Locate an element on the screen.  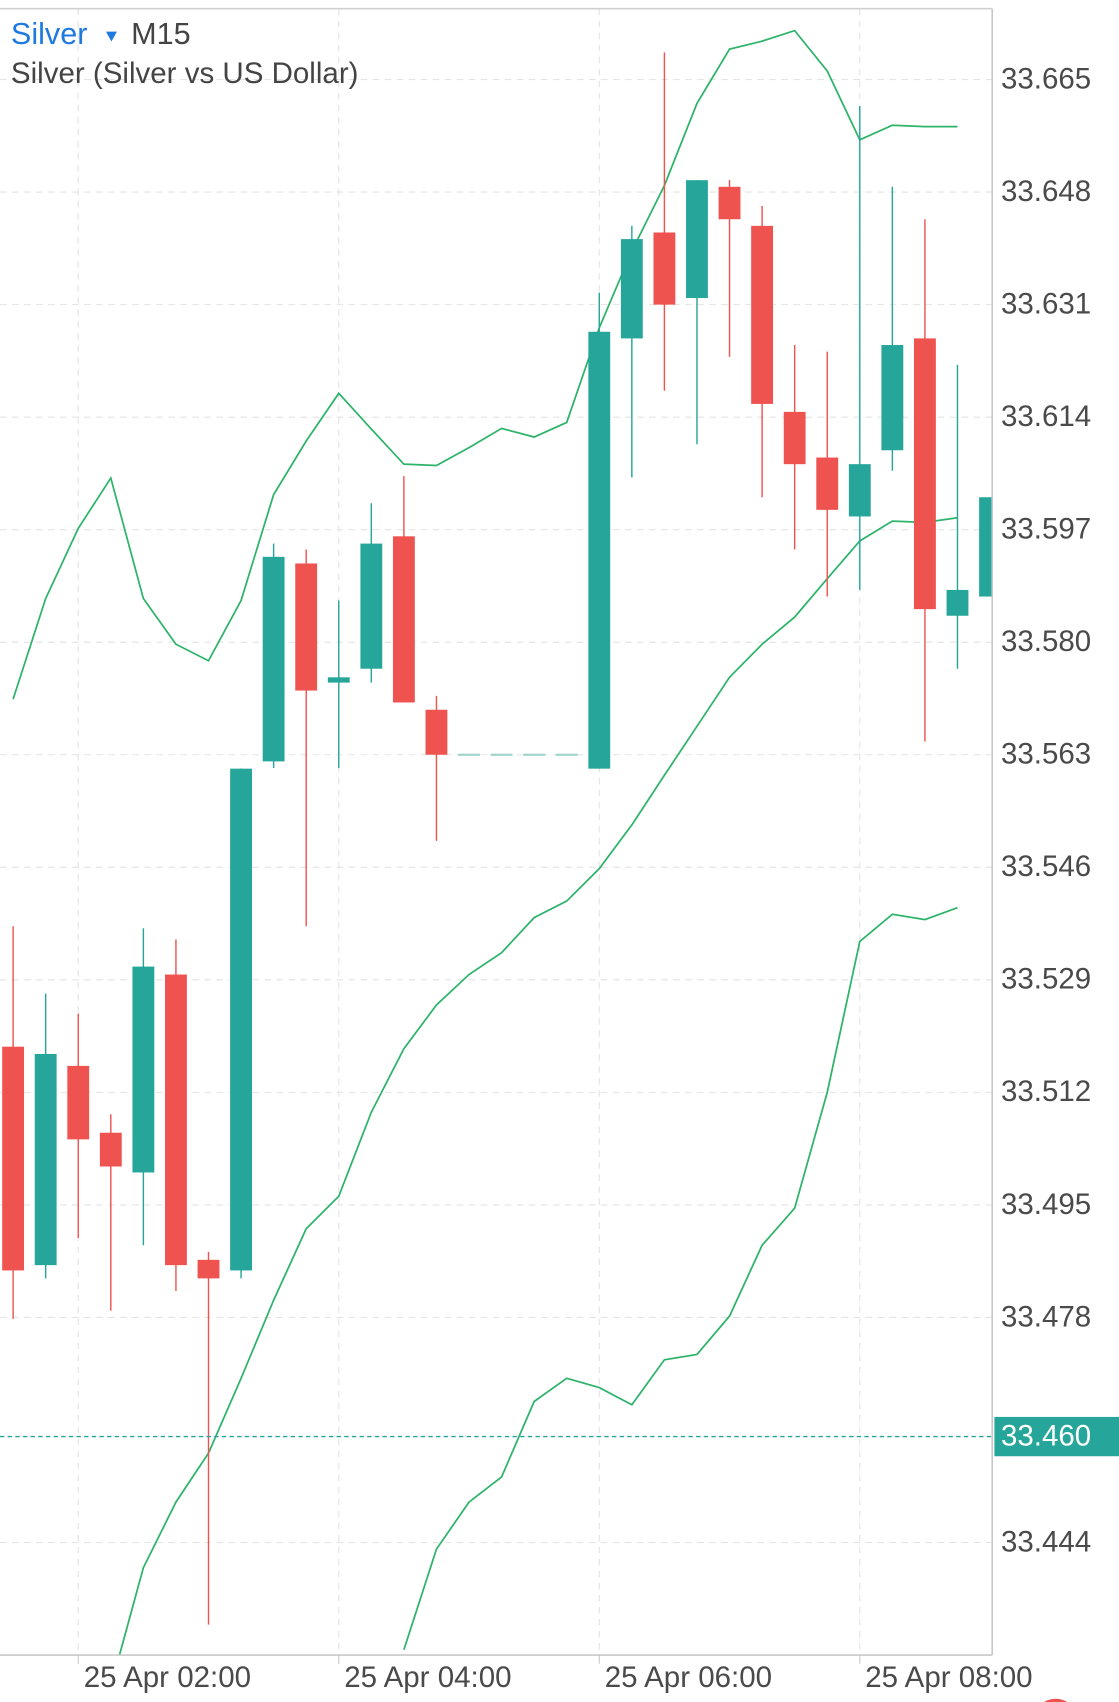
symbol: Silver is located at coordinates (49, 34).